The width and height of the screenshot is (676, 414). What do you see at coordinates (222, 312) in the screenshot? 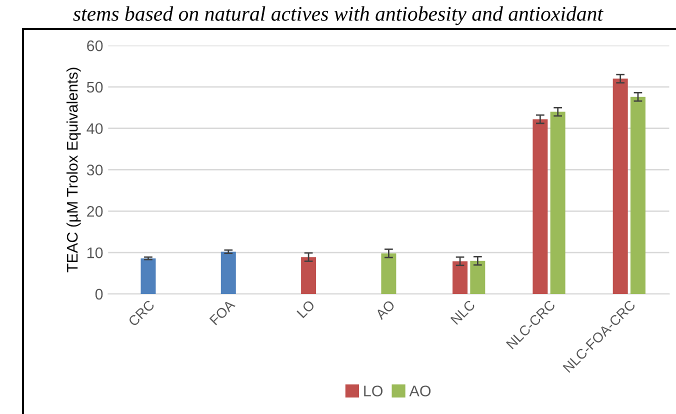
I see `x-tick-label: FOA` at bounding box center [222, 312].